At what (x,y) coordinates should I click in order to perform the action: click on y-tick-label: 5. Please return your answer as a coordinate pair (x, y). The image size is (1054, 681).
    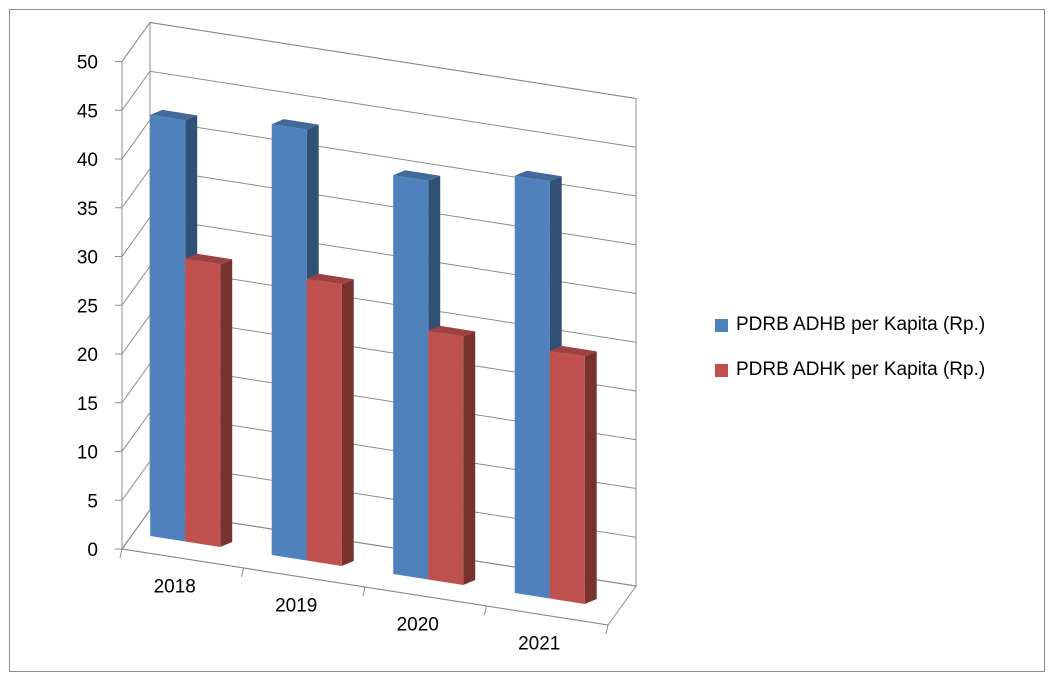
    Looking at the image, I should click on (92, 501).